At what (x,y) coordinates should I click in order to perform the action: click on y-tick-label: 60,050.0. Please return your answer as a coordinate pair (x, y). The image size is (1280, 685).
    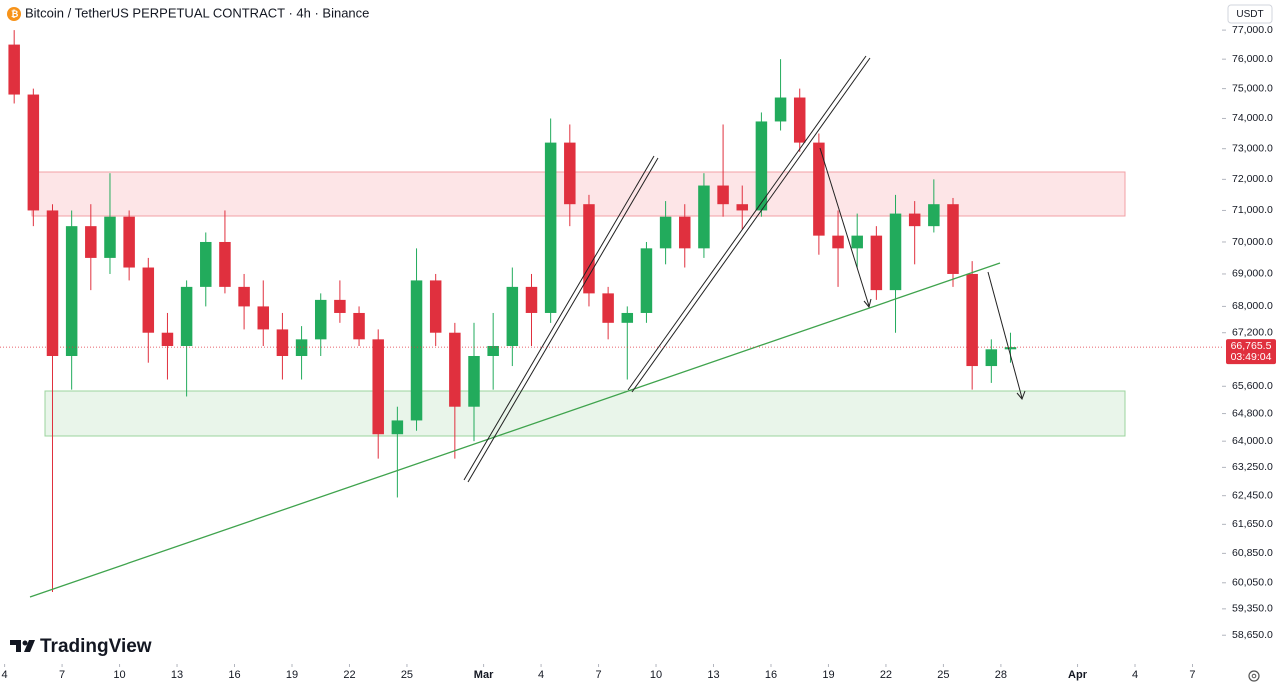
    Looking at the image, I should click on (1252, 583).